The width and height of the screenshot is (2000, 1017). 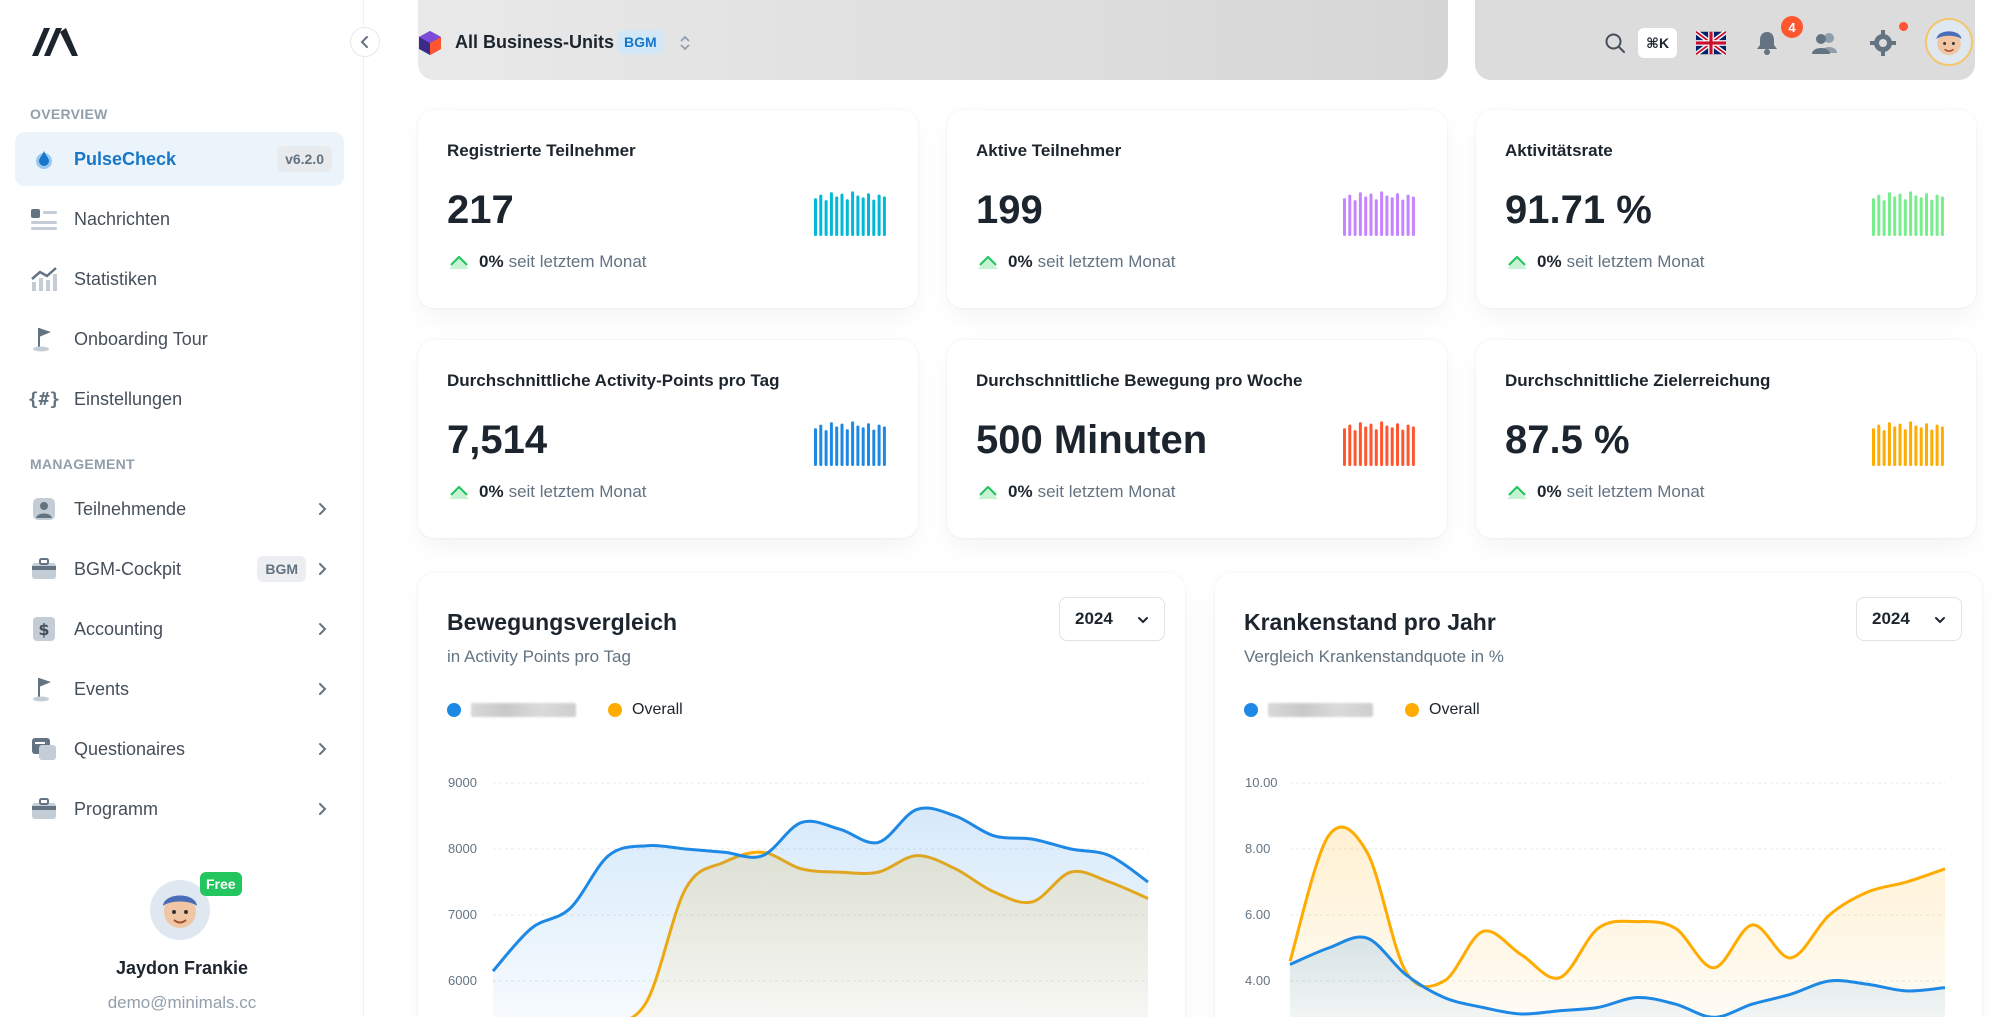 I want to click on sidebar-item-nachrichten: Nachrichten, so click(x=179, y=219).